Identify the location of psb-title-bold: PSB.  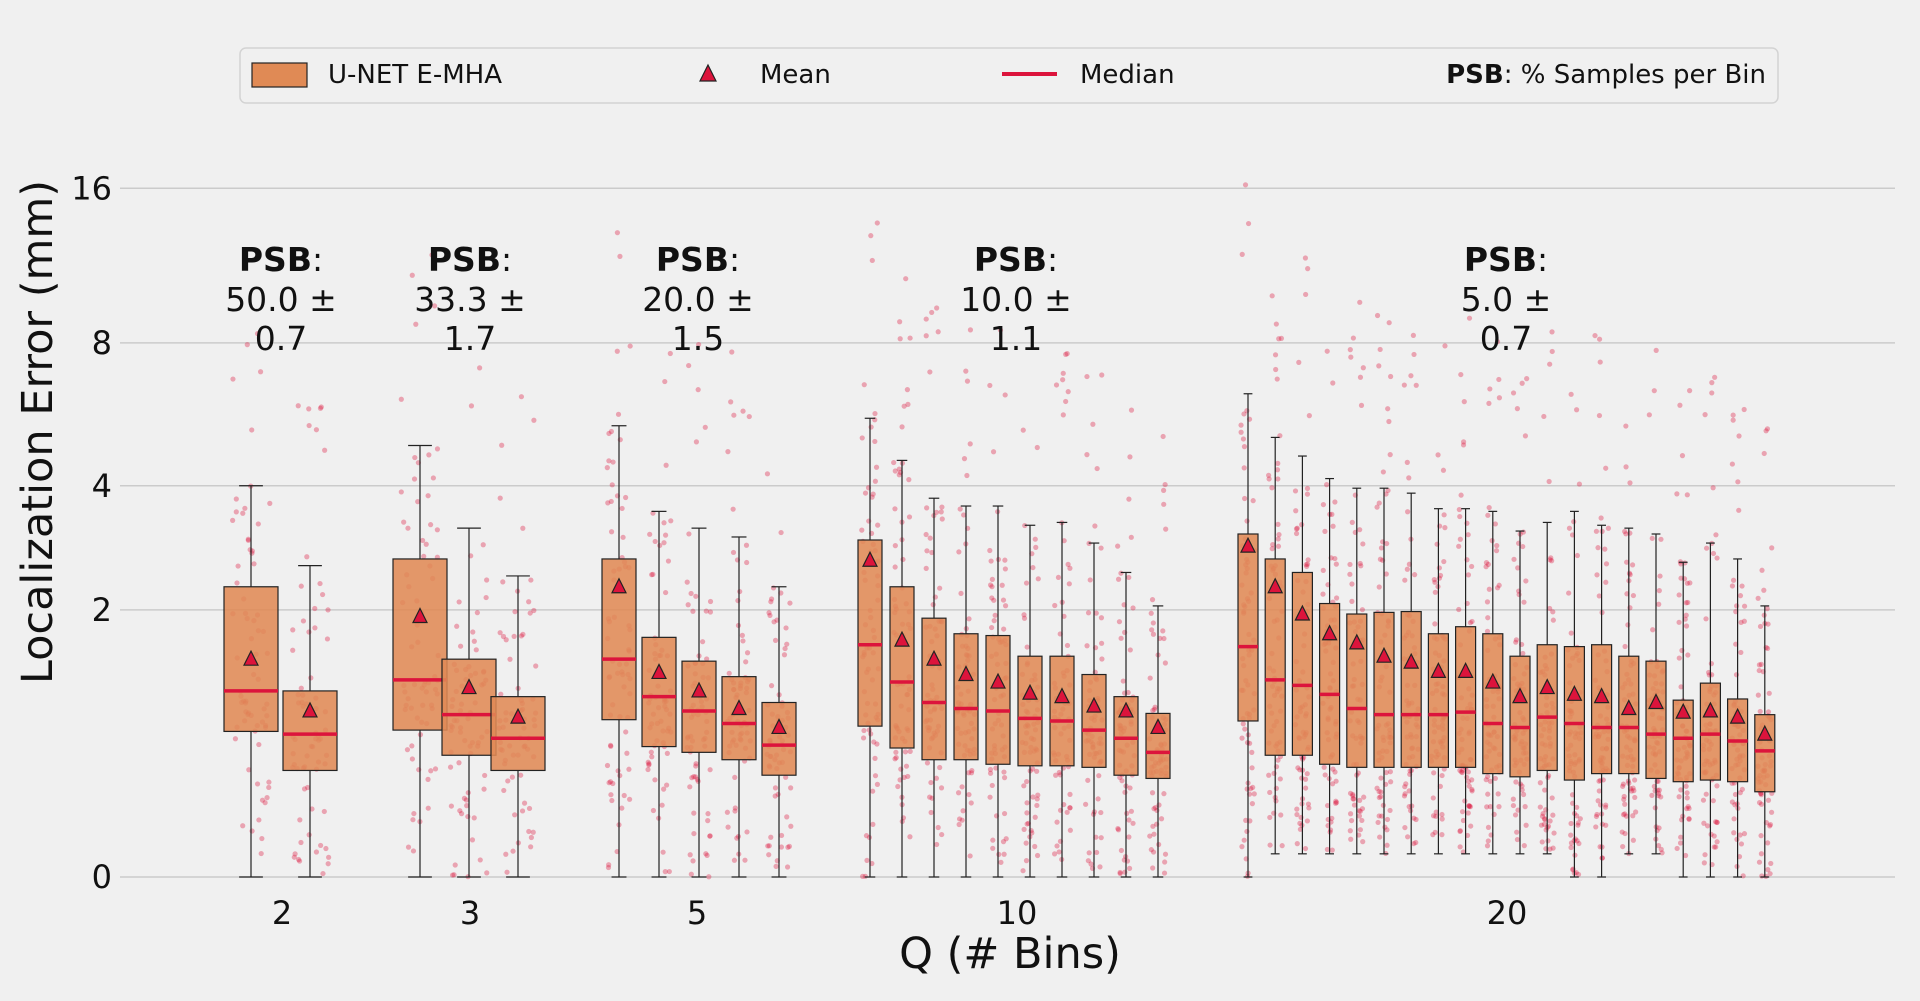
(692, 259).